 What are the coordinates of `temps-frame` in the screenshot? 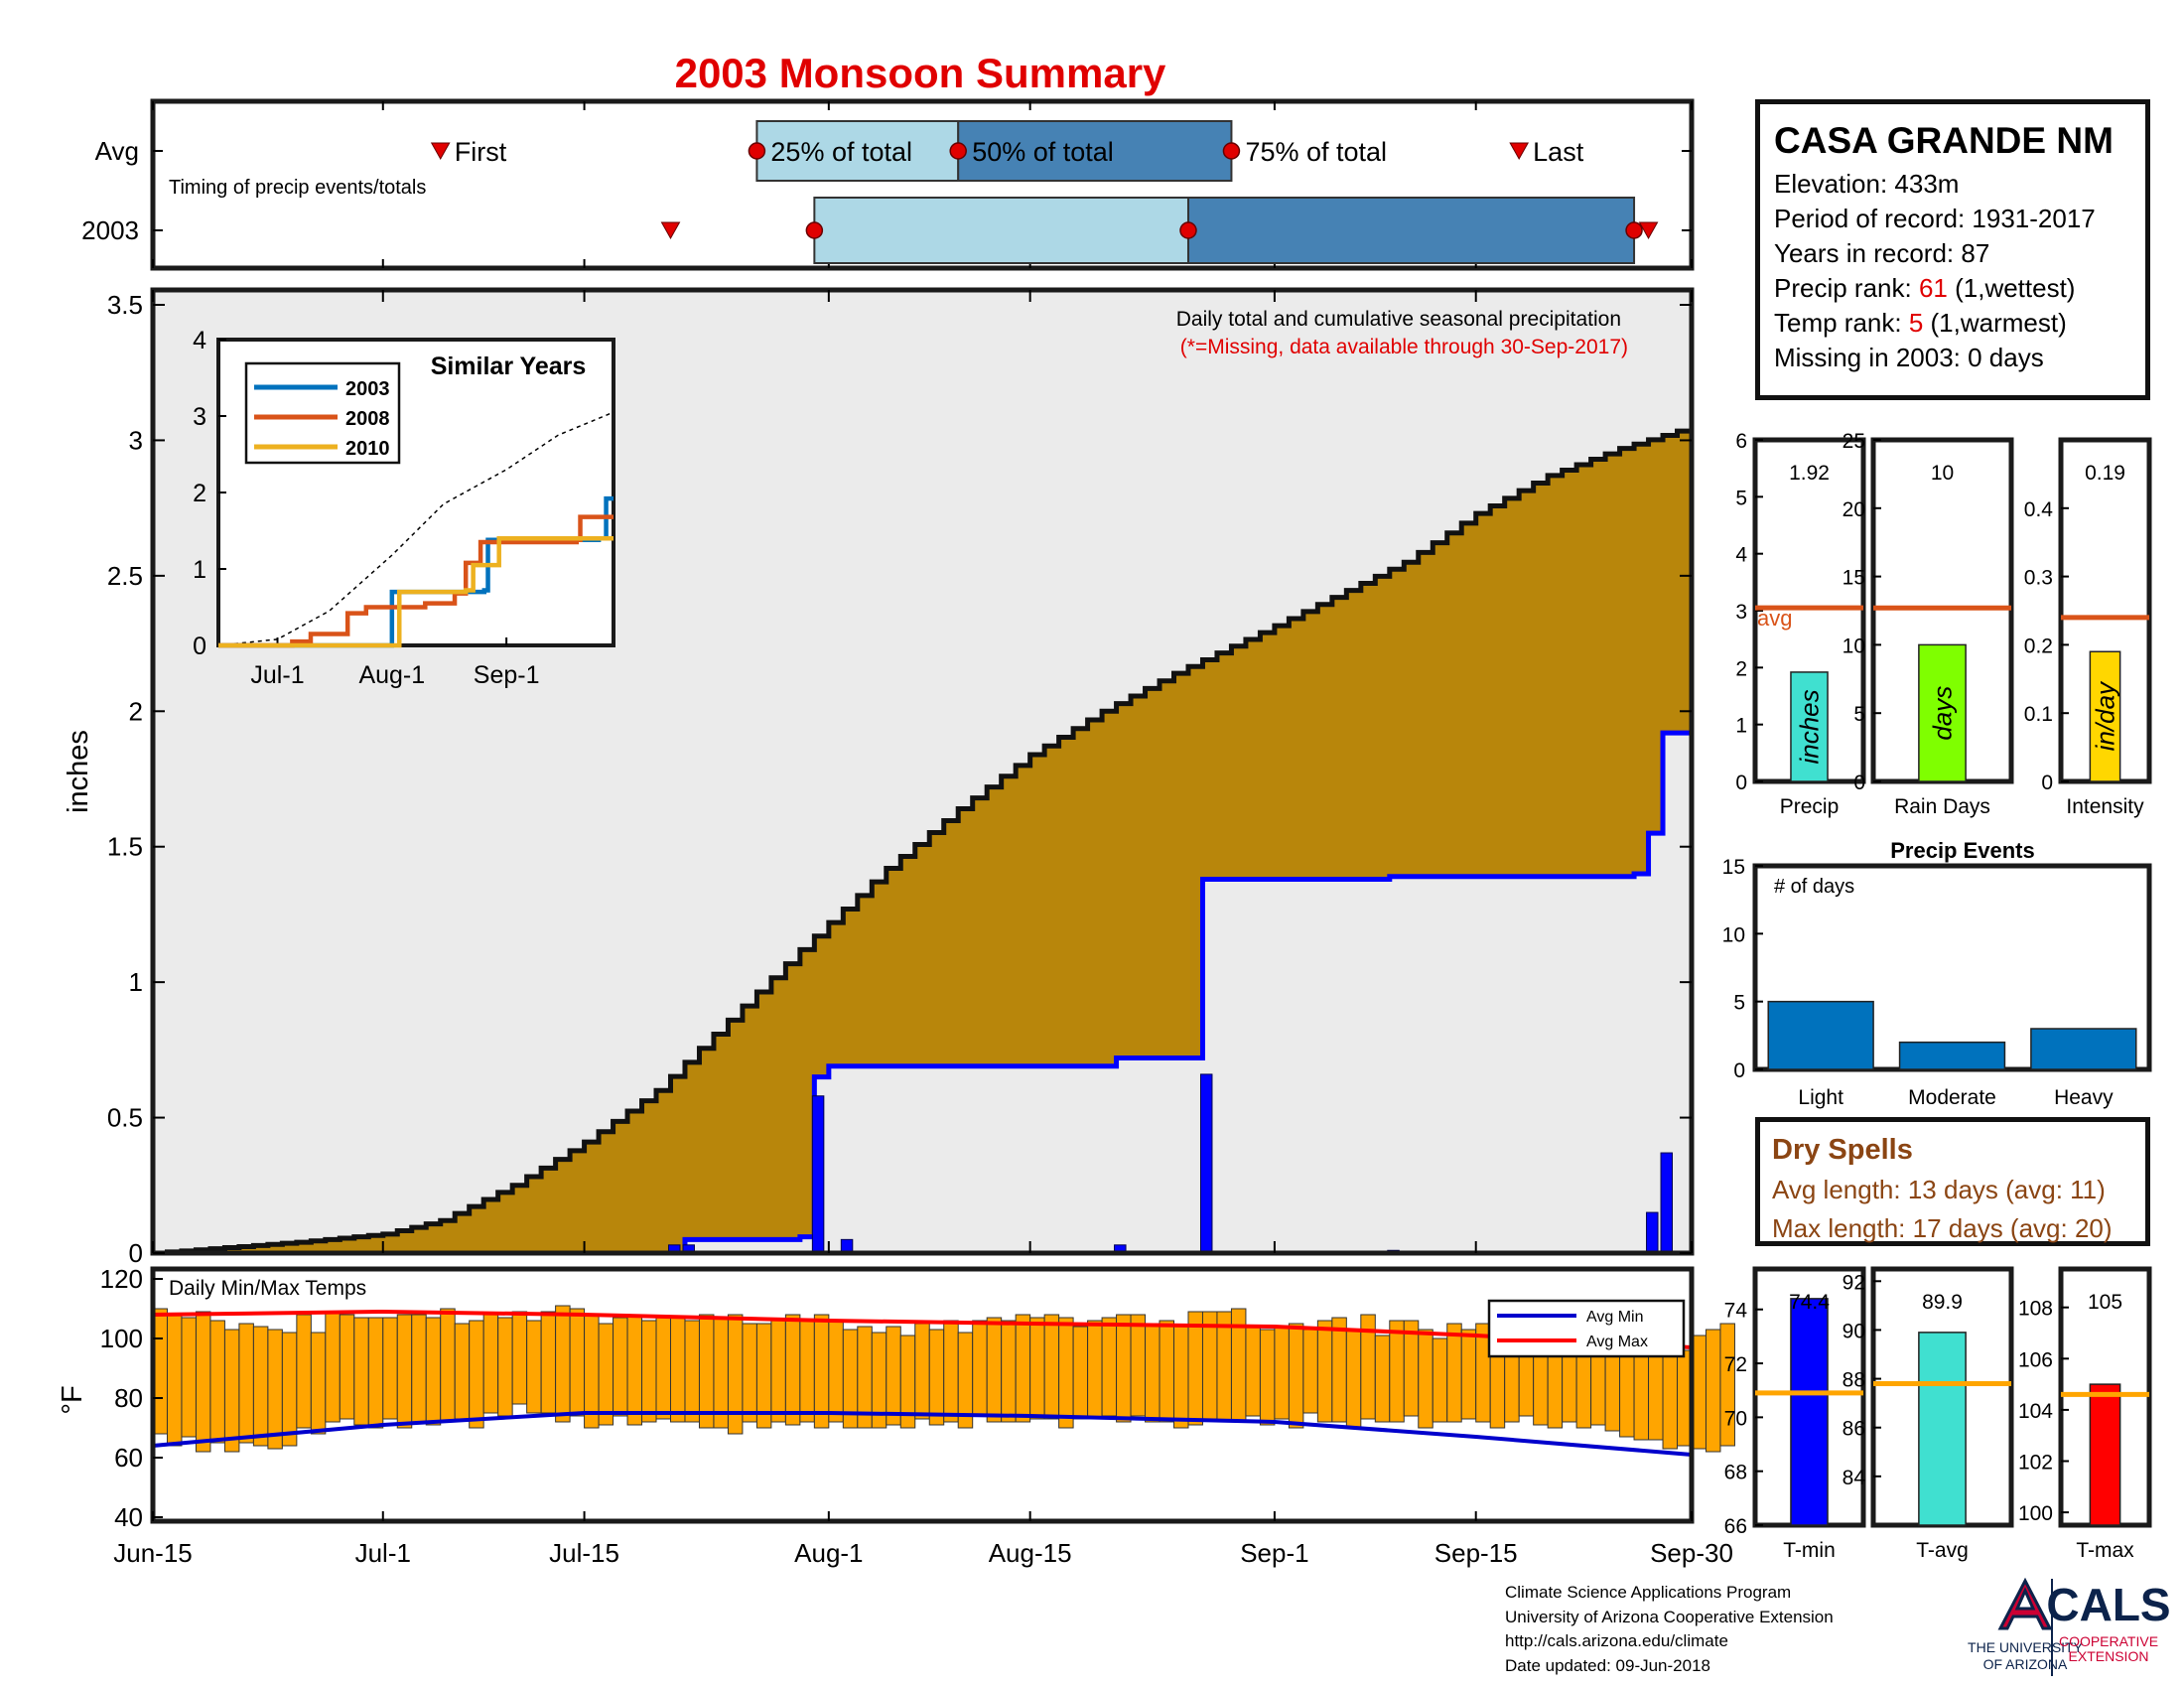 It's located at (922, 1395).